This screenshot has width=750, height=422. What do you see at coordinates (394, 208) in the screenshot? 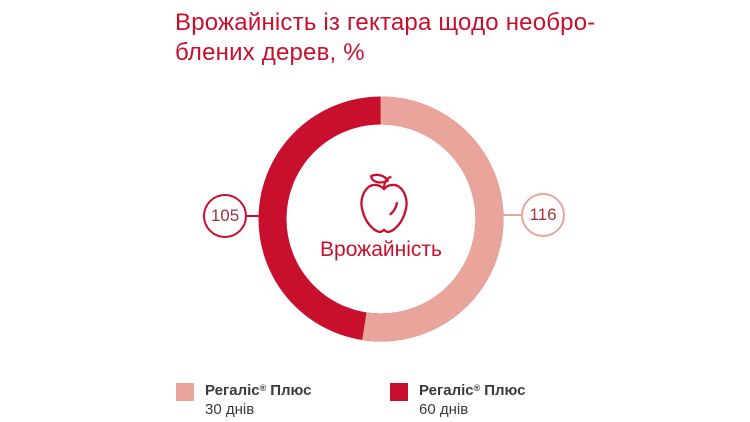
I see `apple-shine` at bounding box center [394, 208].